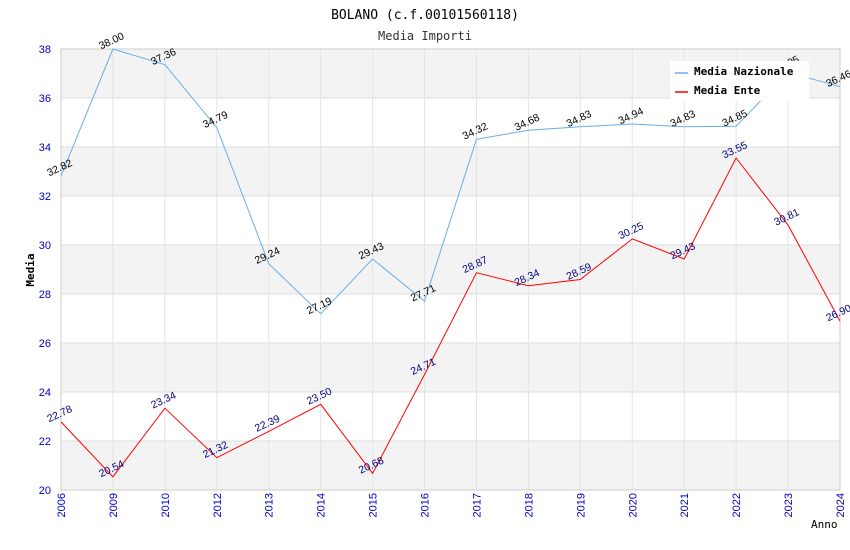  I want to click on x-tick-label: 2018, so click(529, 505).